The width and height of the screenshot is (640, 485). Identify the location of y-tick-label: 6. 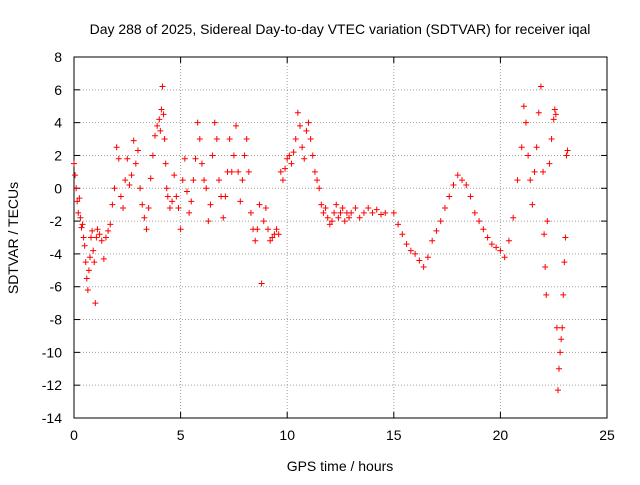
(58, 90).